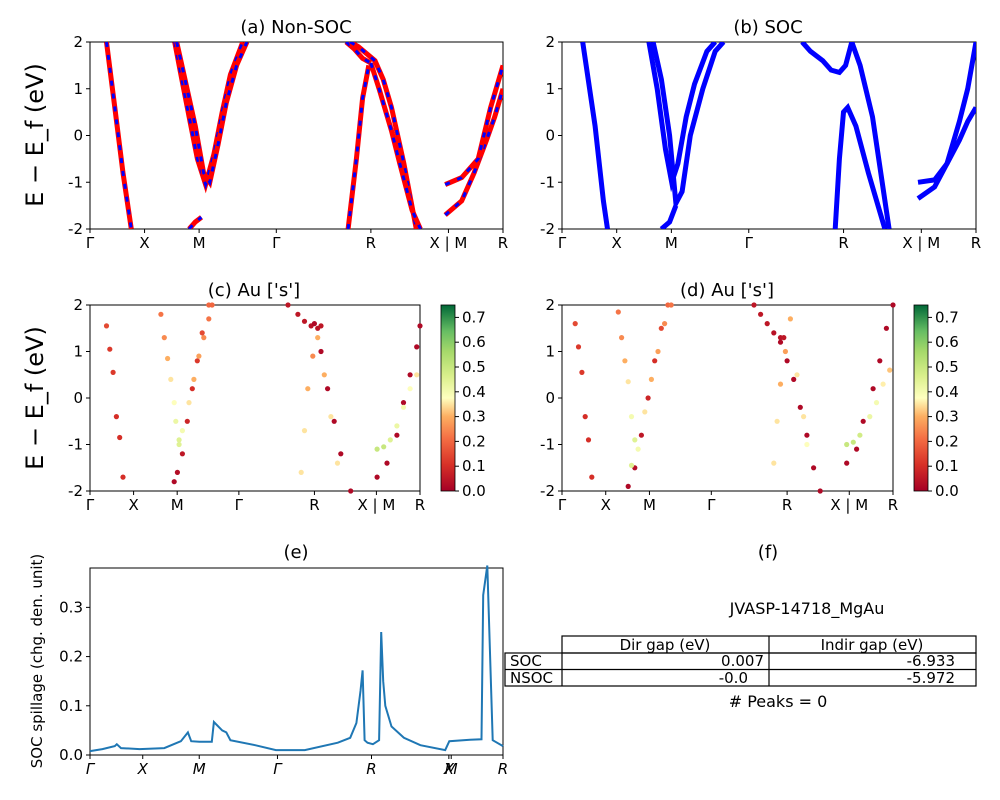 This screenshot has height=800, width=1000. What do you see at coordinates (550, 42) in the screenshot?
I see `panel-b-ytick-label: 2` at bounding box center [550, 42].